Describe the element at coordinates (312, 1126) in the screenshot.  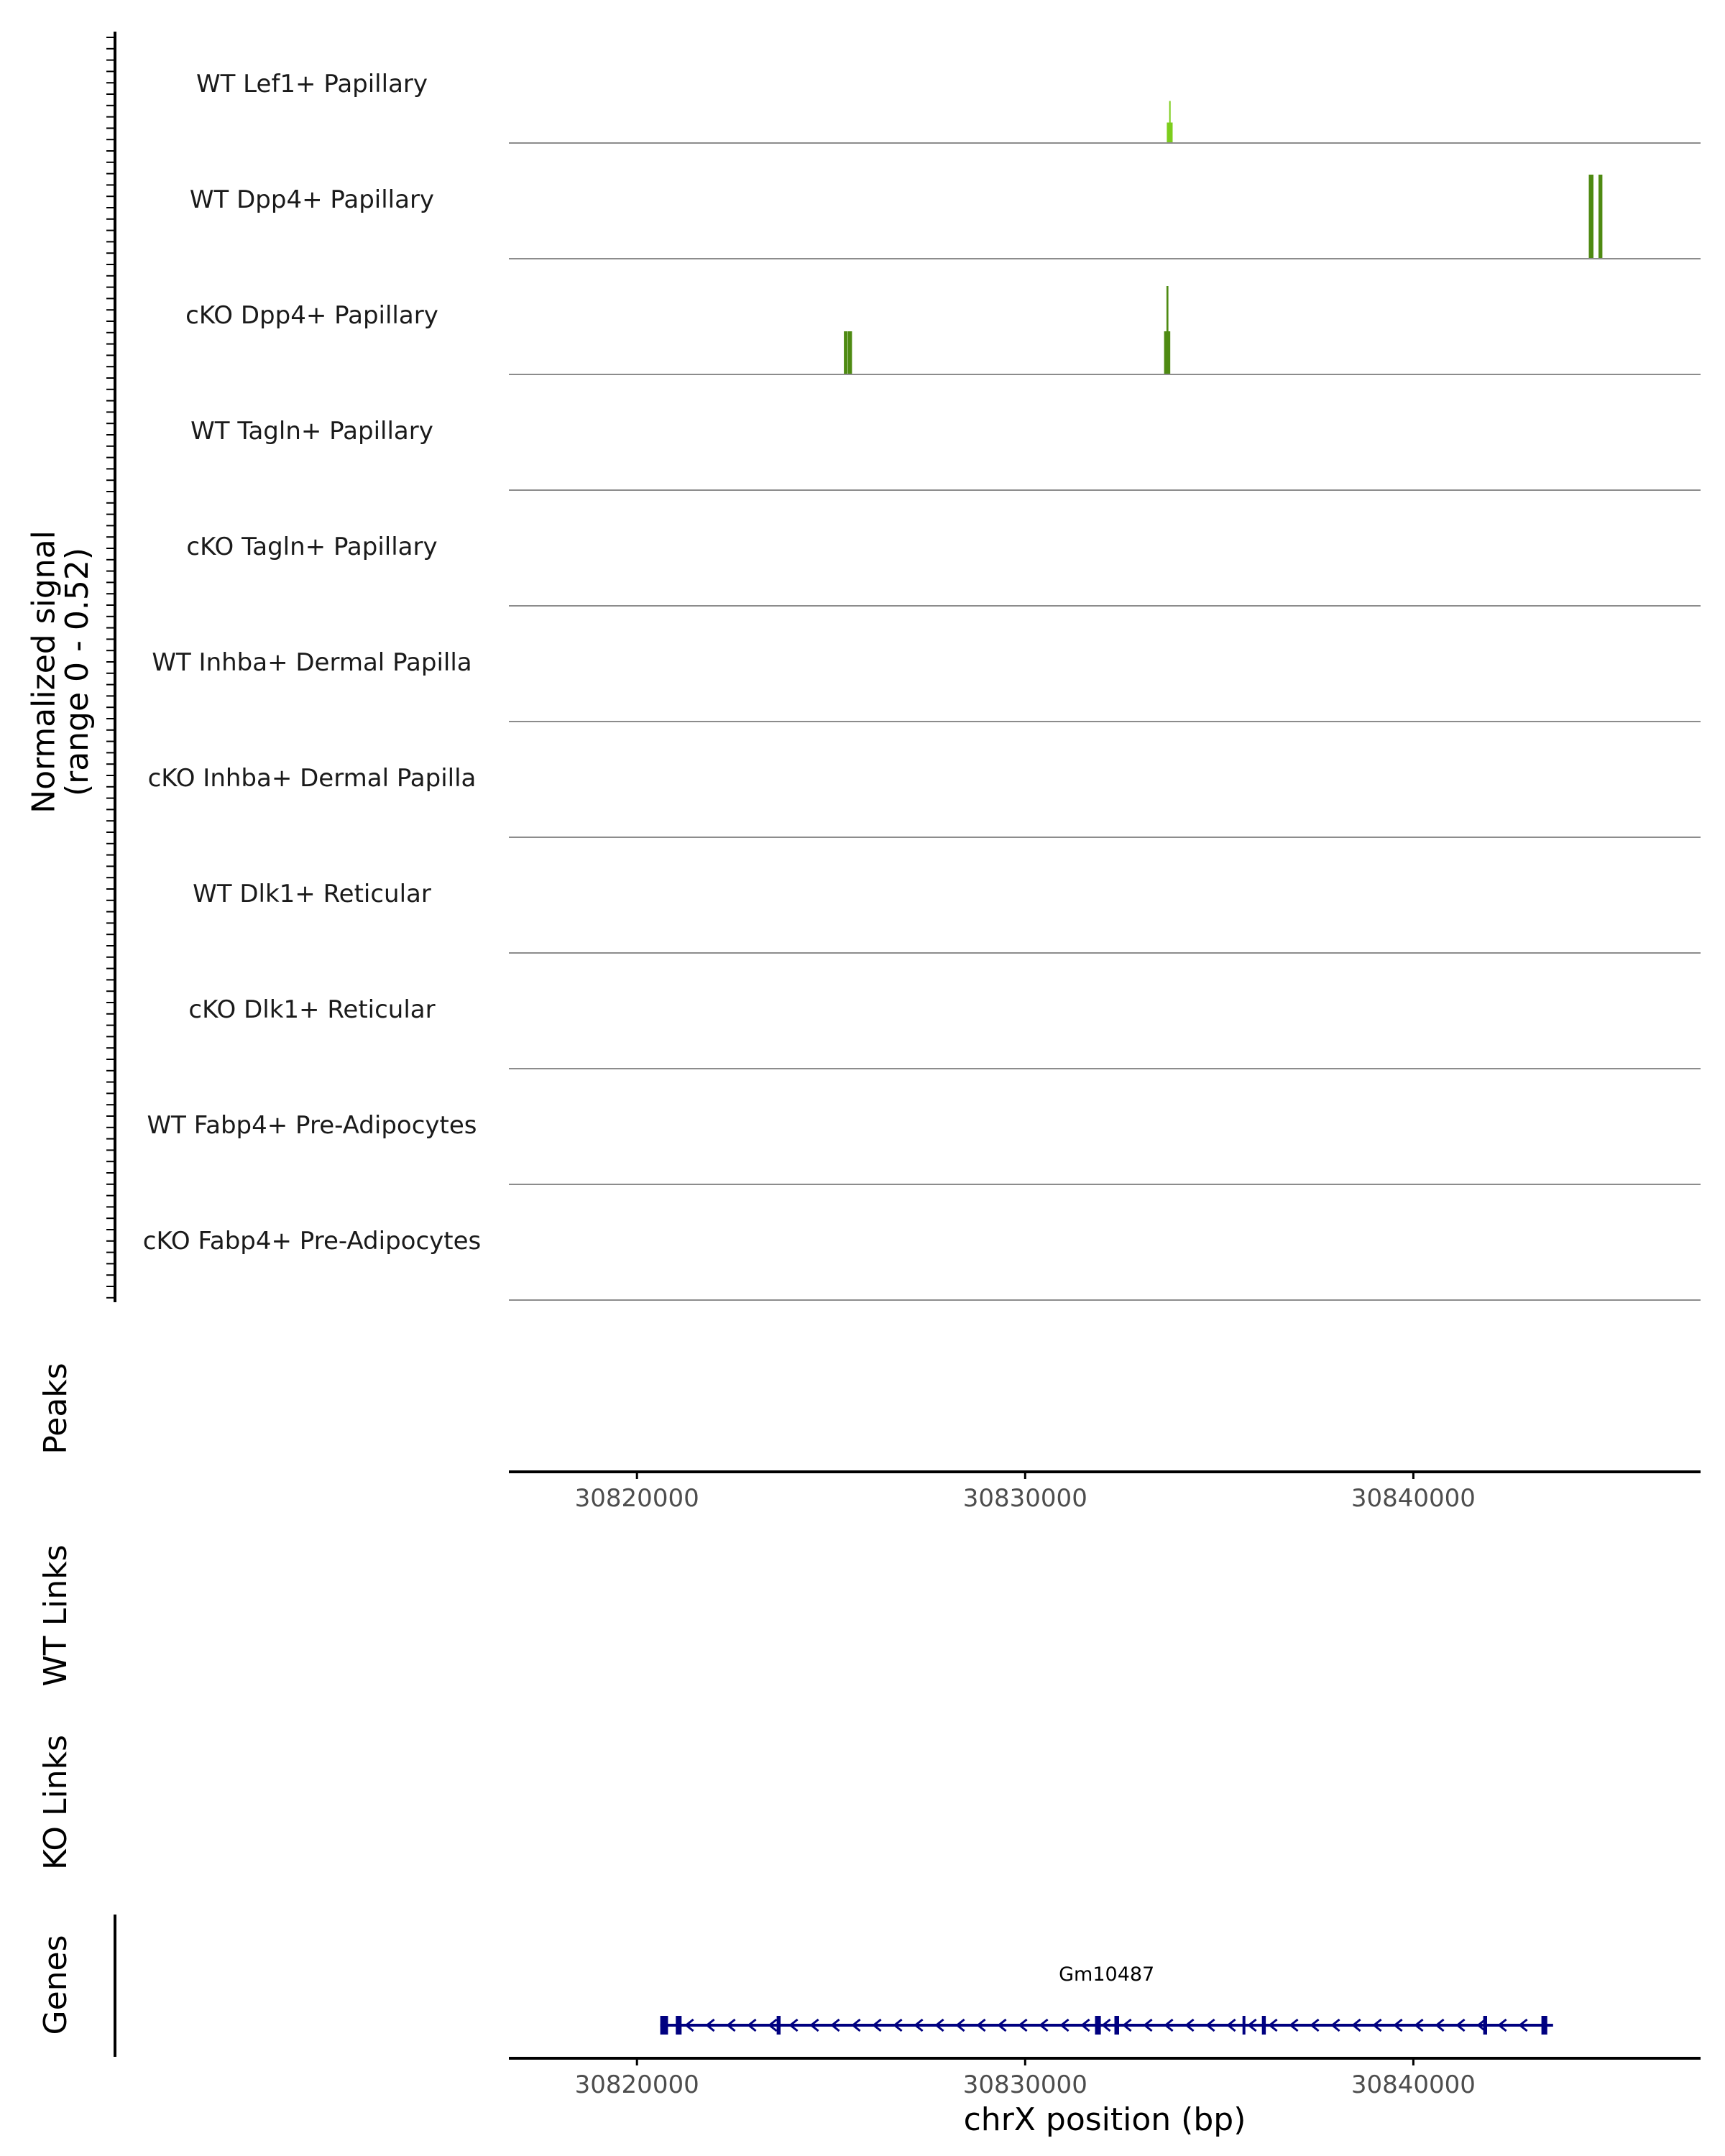
I see `track-label: WT Fabp4+ Pre-Adipocytes` at that location.